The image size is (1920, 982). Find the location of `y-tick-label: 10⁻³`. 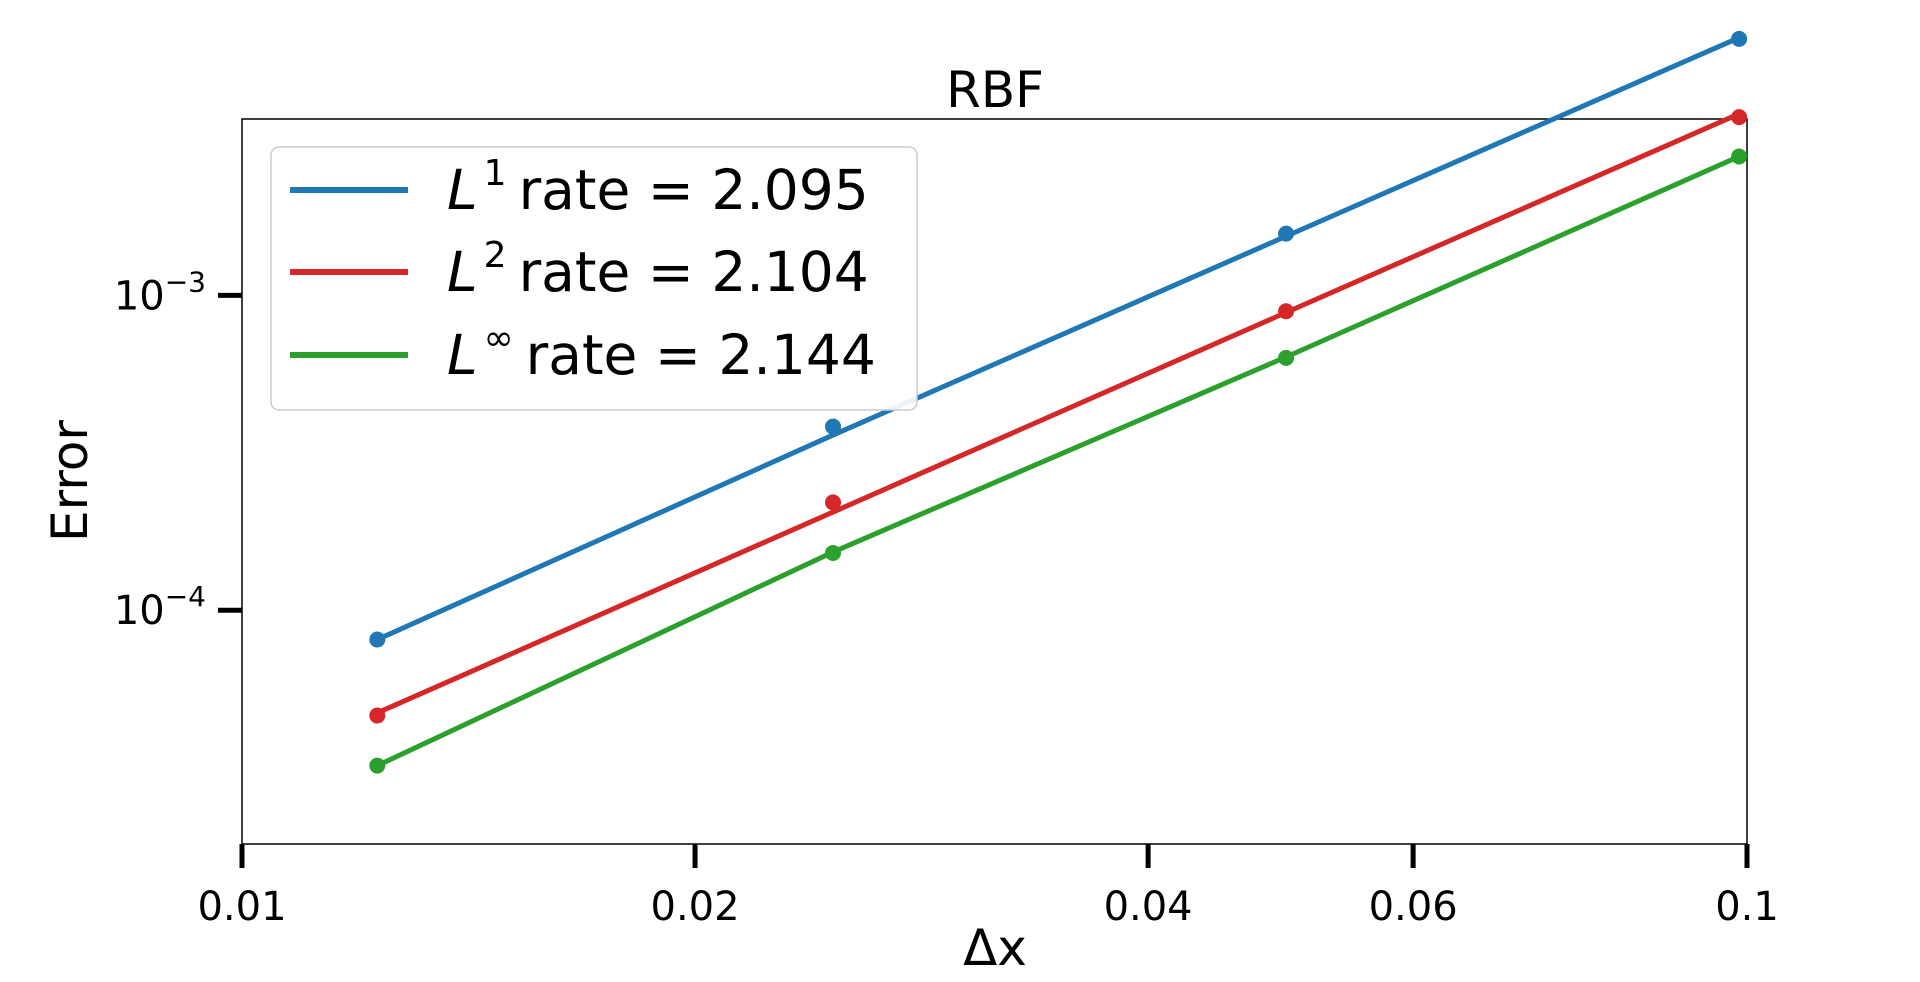

y-tick-label: 10⁻³ is located at coordinates (160, 292).